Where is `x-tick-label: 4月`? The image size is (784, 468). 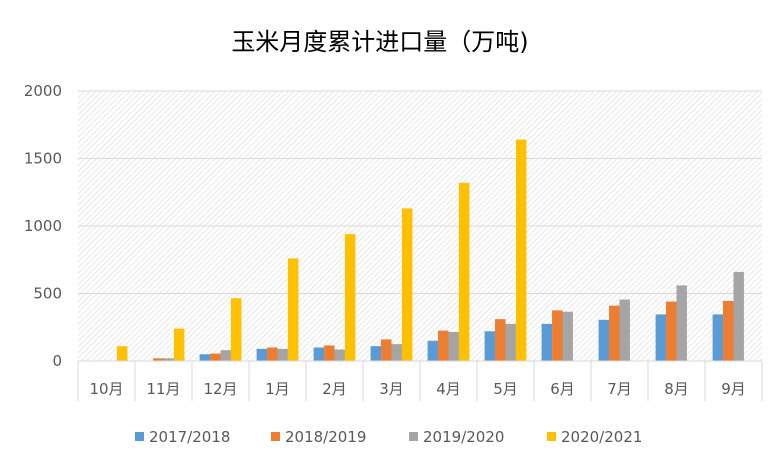
x-tick-label: 4月 is located at coordinates (448, 389).